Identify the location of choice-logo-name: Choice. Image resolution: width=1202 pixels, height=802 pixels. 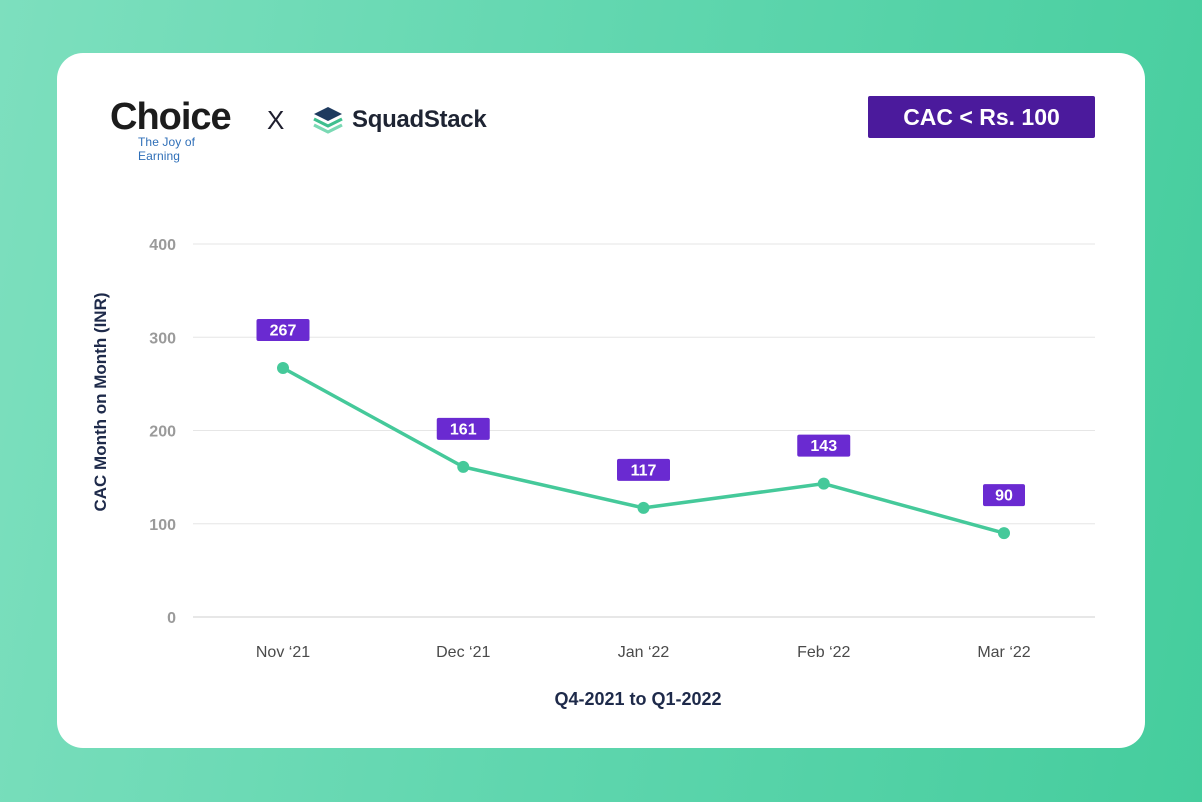
(171, 117).